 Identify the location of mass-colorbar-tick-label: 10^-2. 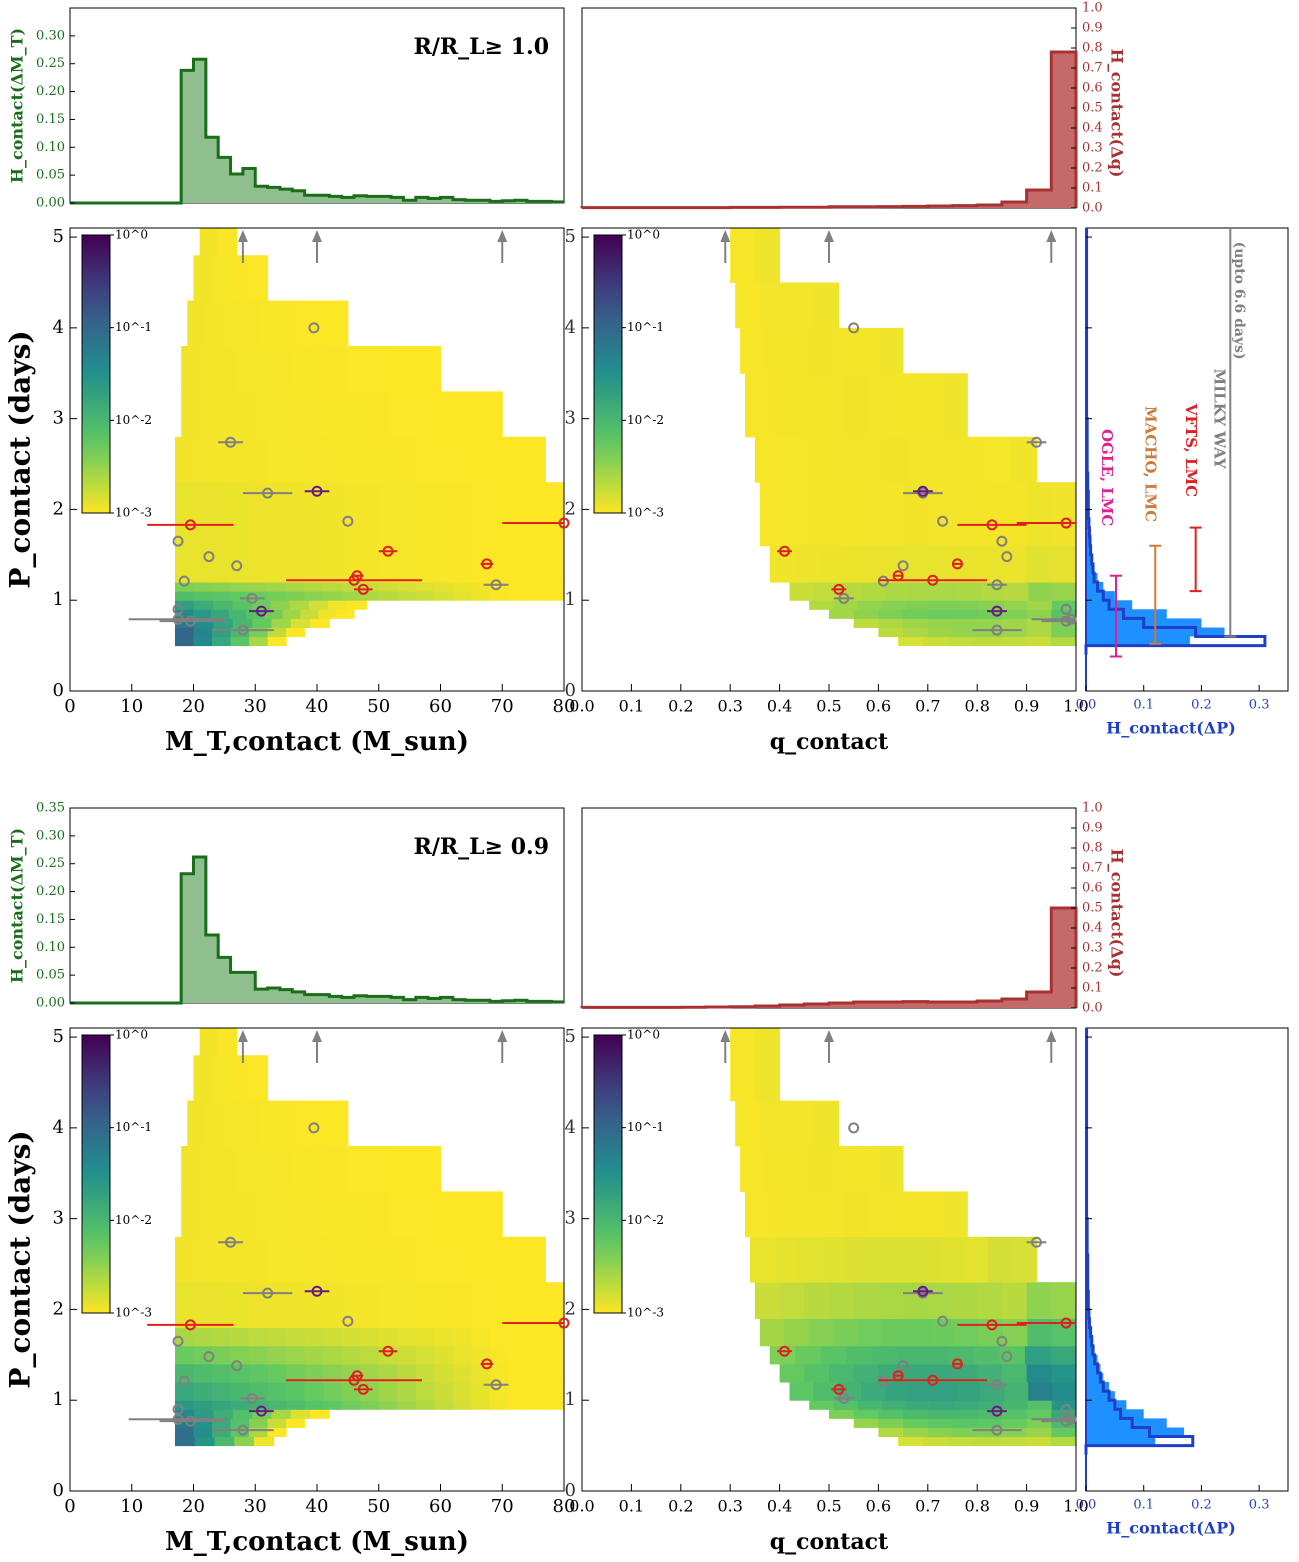
(133, 420).